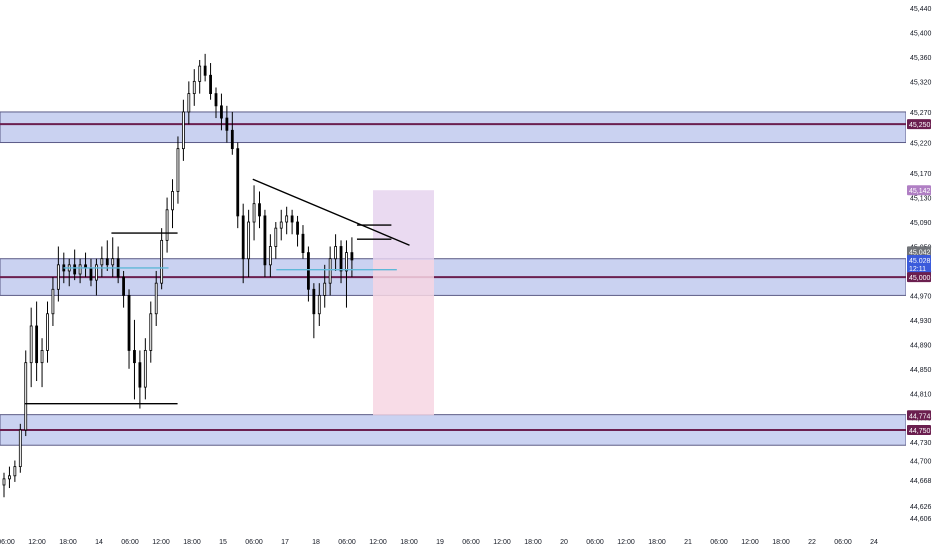 This screenshot has width=932, height=555. What do you see at coordinates (921, 370) in the screenshot?
I see `y-tick-label-14: 44,850` at bounding box center [921, 370].